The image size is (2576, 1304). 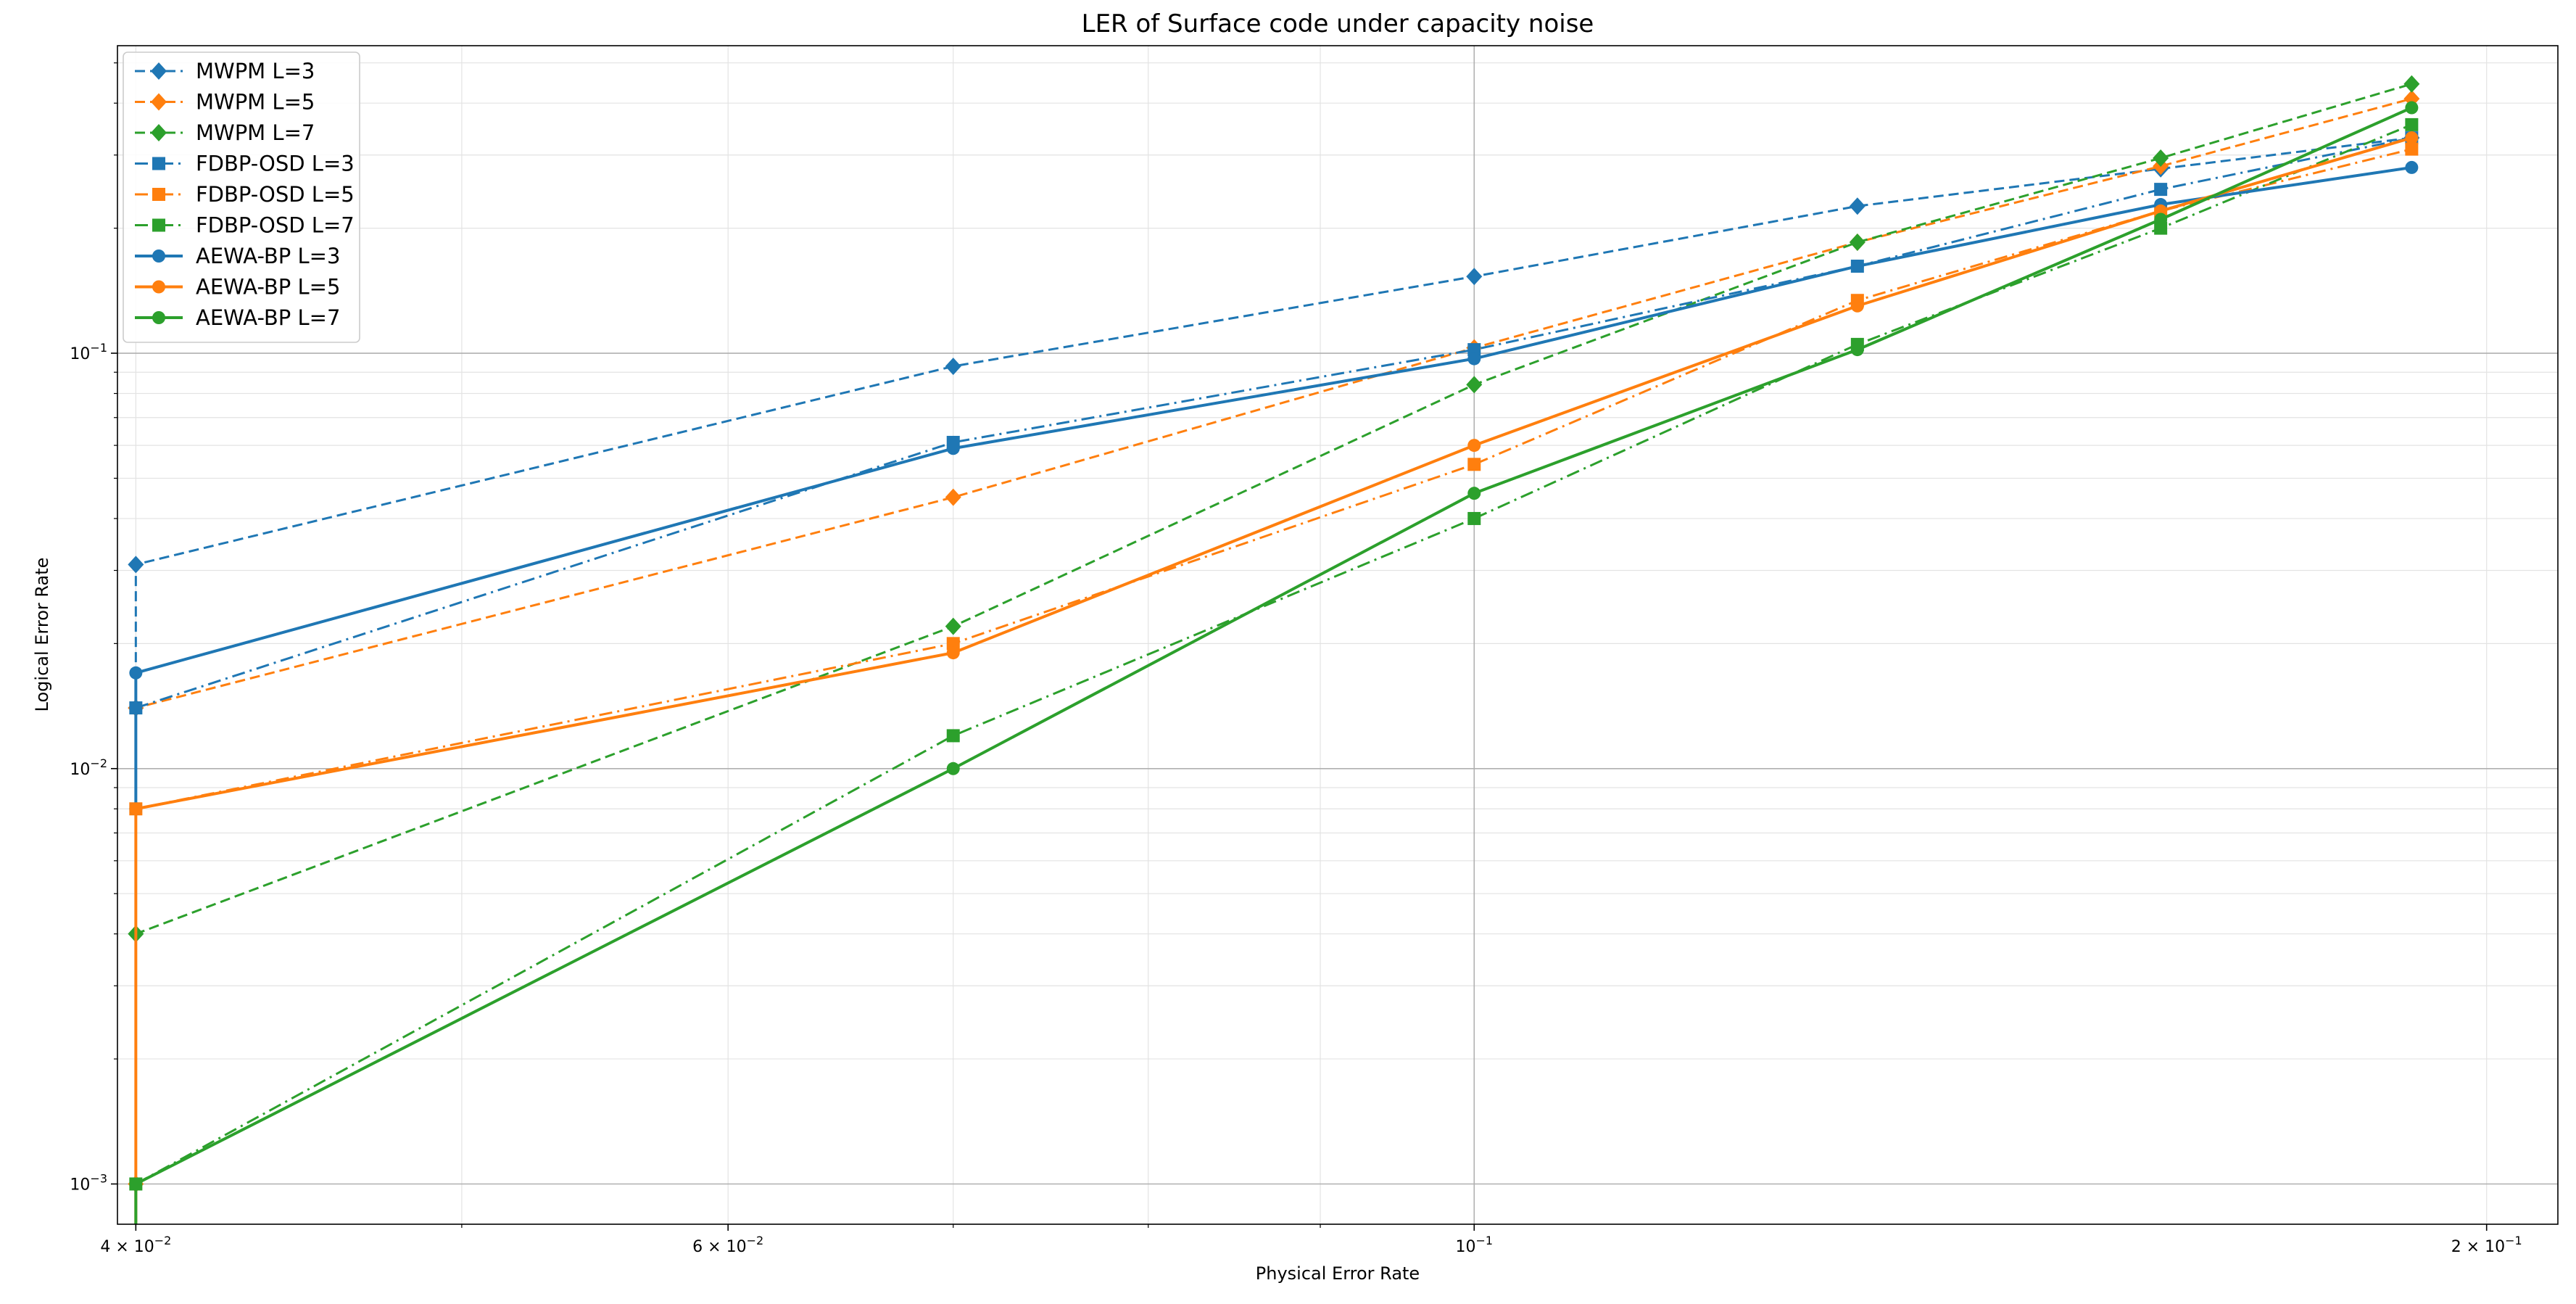 I want to click on x-axis-label: Physical Error Rate, so click(x=1338, y=1273).